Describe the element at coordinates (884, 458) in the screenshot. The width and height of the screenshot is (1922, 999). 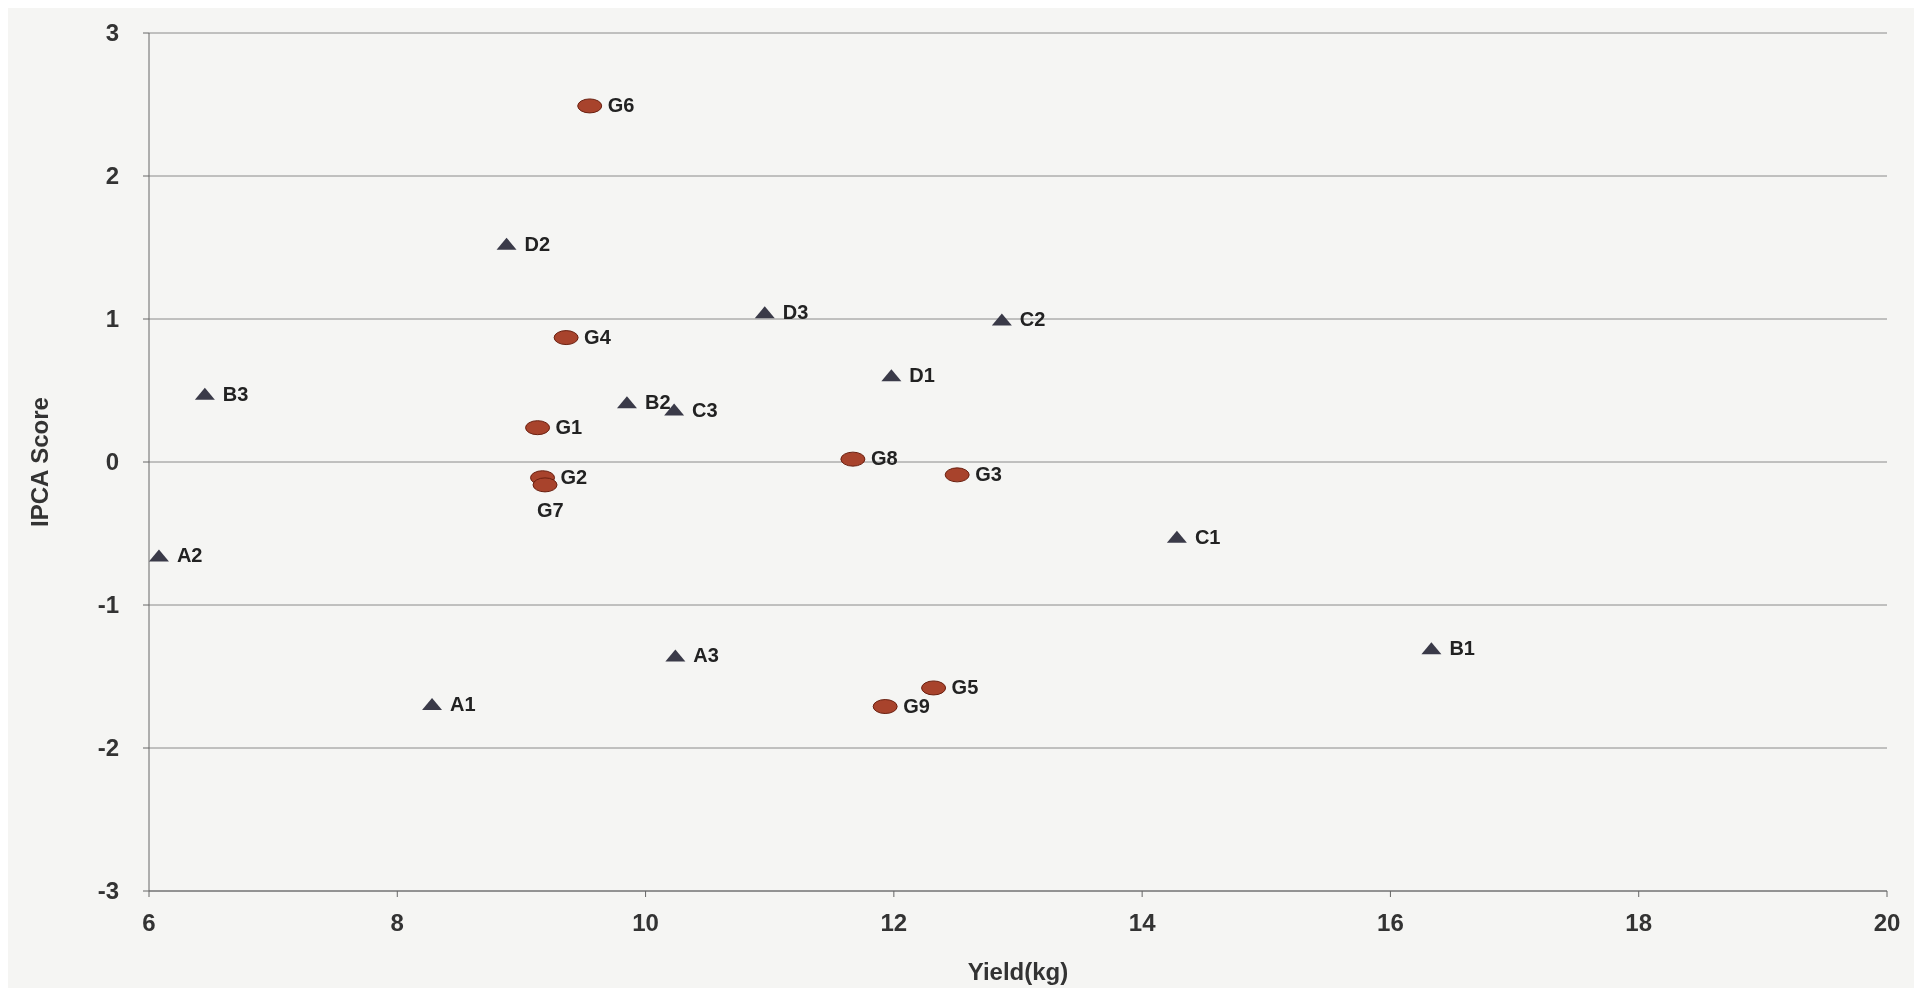
I see `annotation: G8` at that location.